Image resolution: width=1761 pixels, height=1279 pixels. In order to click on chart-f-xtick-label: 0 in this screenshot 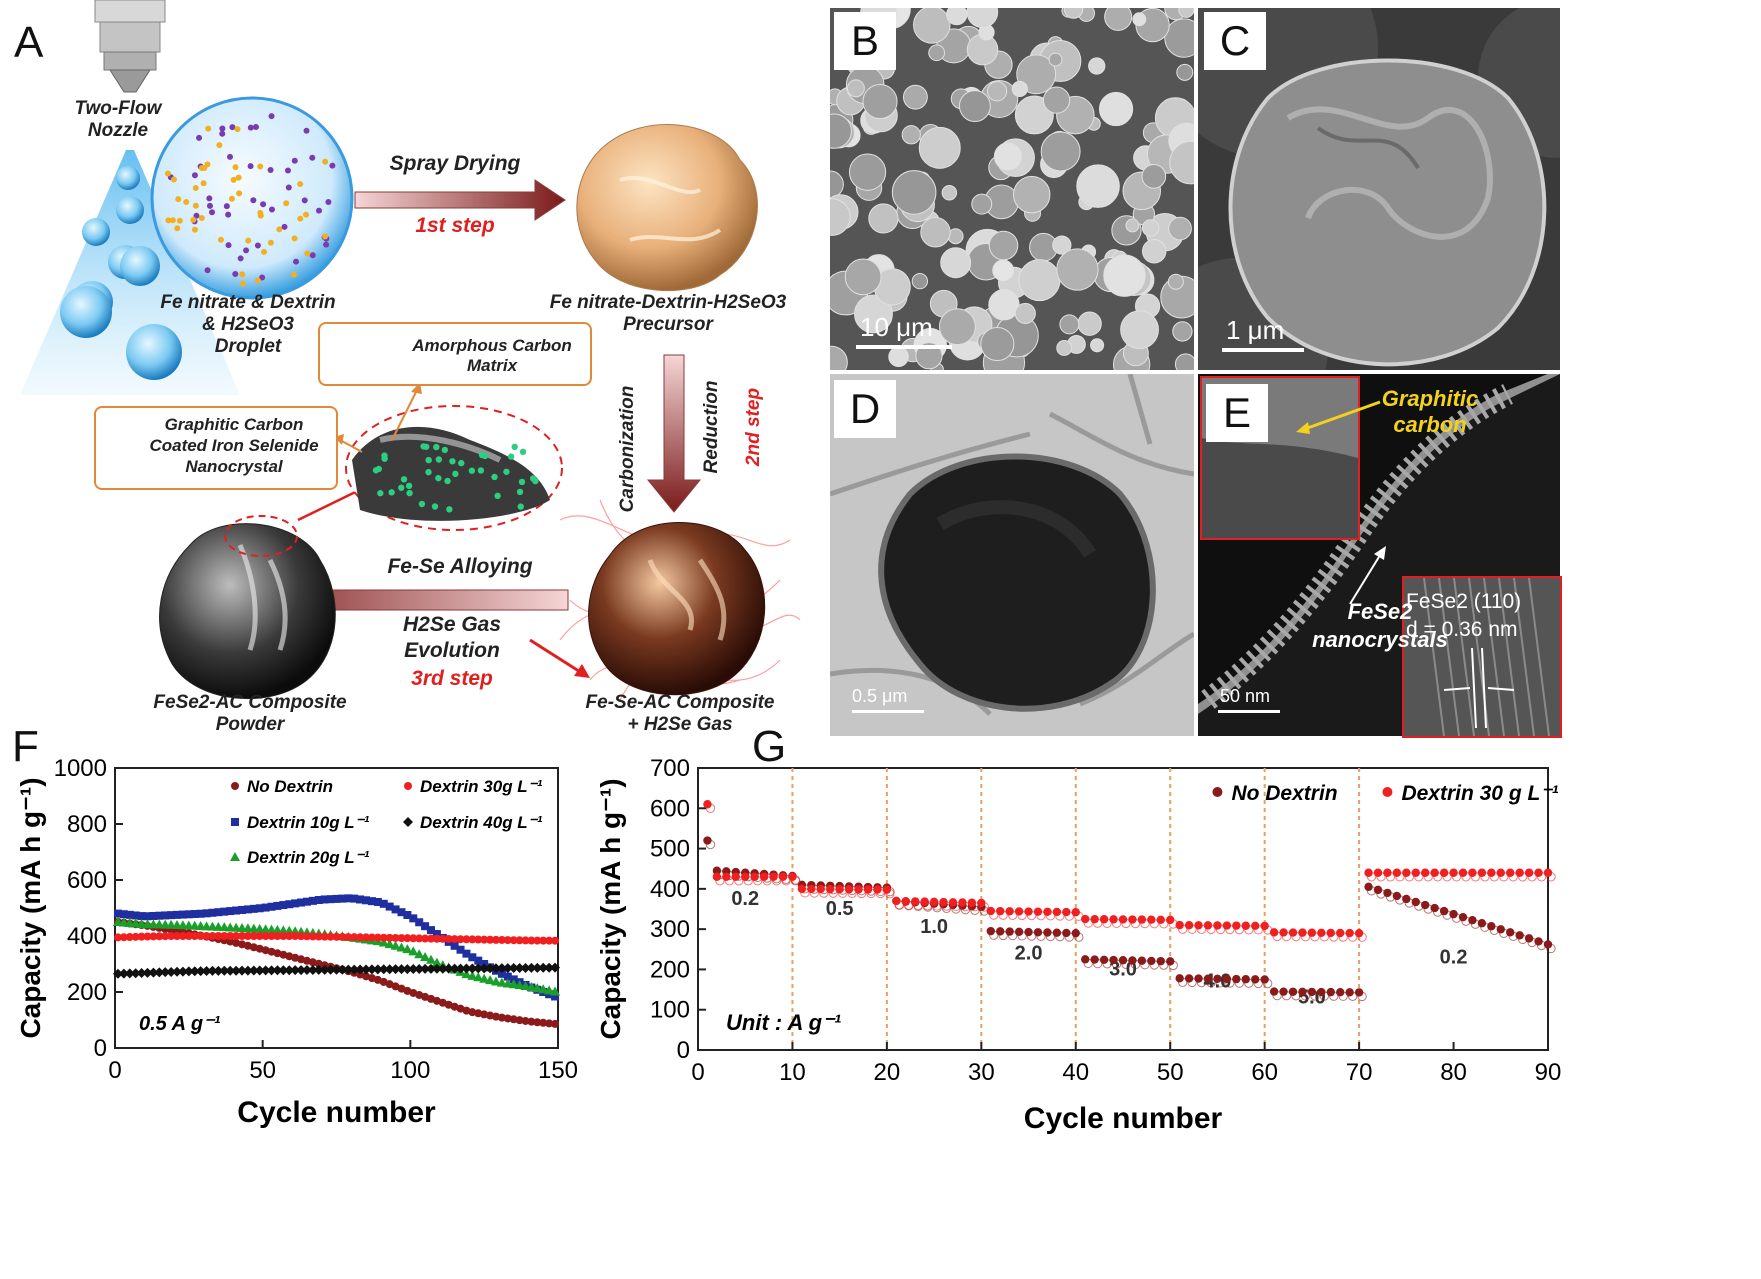, I will do `click(114, 1070)`.